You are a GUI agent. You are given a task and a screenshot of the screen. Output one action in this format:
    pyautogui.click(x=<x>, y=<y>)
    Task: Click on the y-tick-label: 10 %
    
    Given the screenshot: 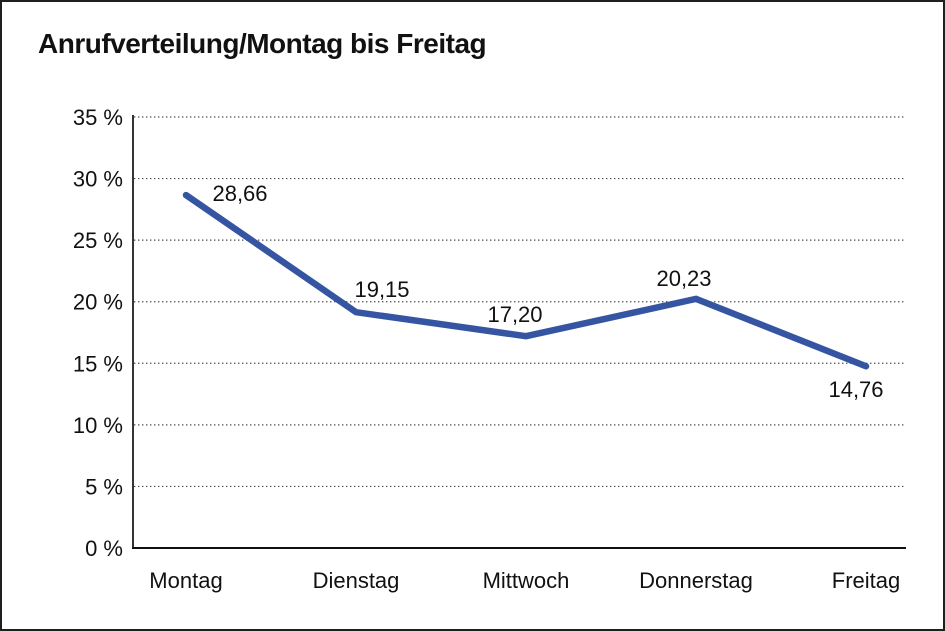 What is the action you would take?
    pyautogui.click(x=98, y=425)
    